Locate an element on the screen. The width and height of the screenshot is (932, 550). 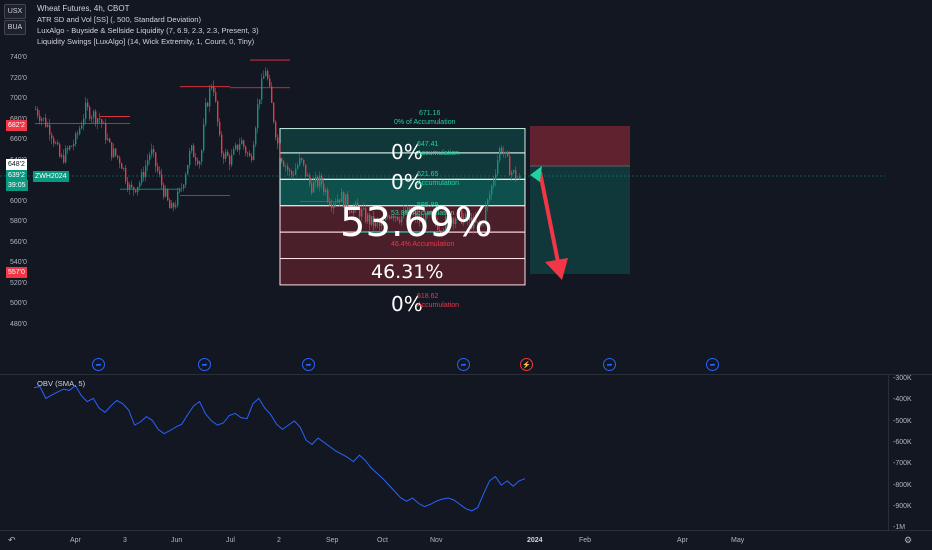
price-tick: 700'0 is located at coordinates (18, 98).